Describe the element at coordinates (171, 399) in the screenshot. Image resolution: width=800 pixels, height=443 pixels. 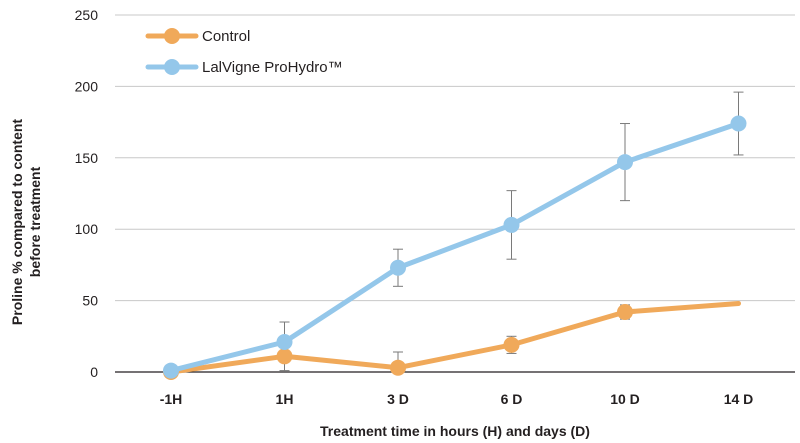
I see `x-tick-label-0: -1H` at that location.